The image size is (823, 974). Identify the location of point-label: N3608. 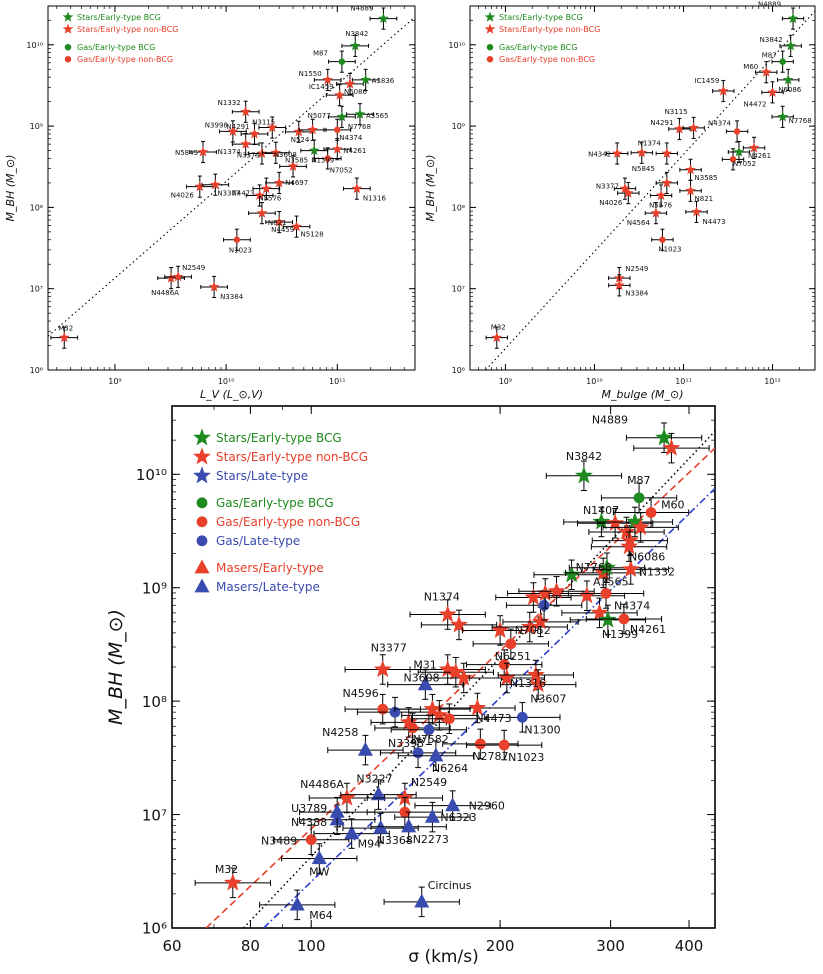
(421, 678).